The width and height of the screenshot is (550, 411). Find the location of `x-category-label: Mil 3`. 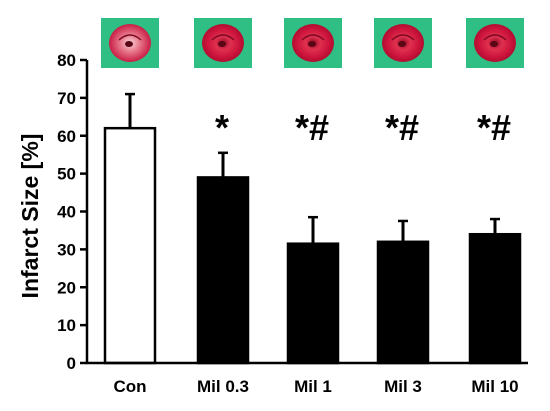

x-category-label: Mil 3 is located at coordinates (403, 386).